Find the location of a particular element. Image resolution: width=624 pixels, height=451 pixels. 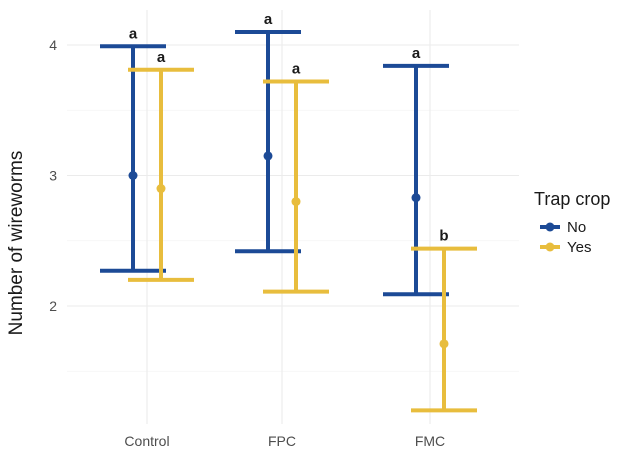

y-tick-labels: 2 3 4 is located at coordinates (53, 175).